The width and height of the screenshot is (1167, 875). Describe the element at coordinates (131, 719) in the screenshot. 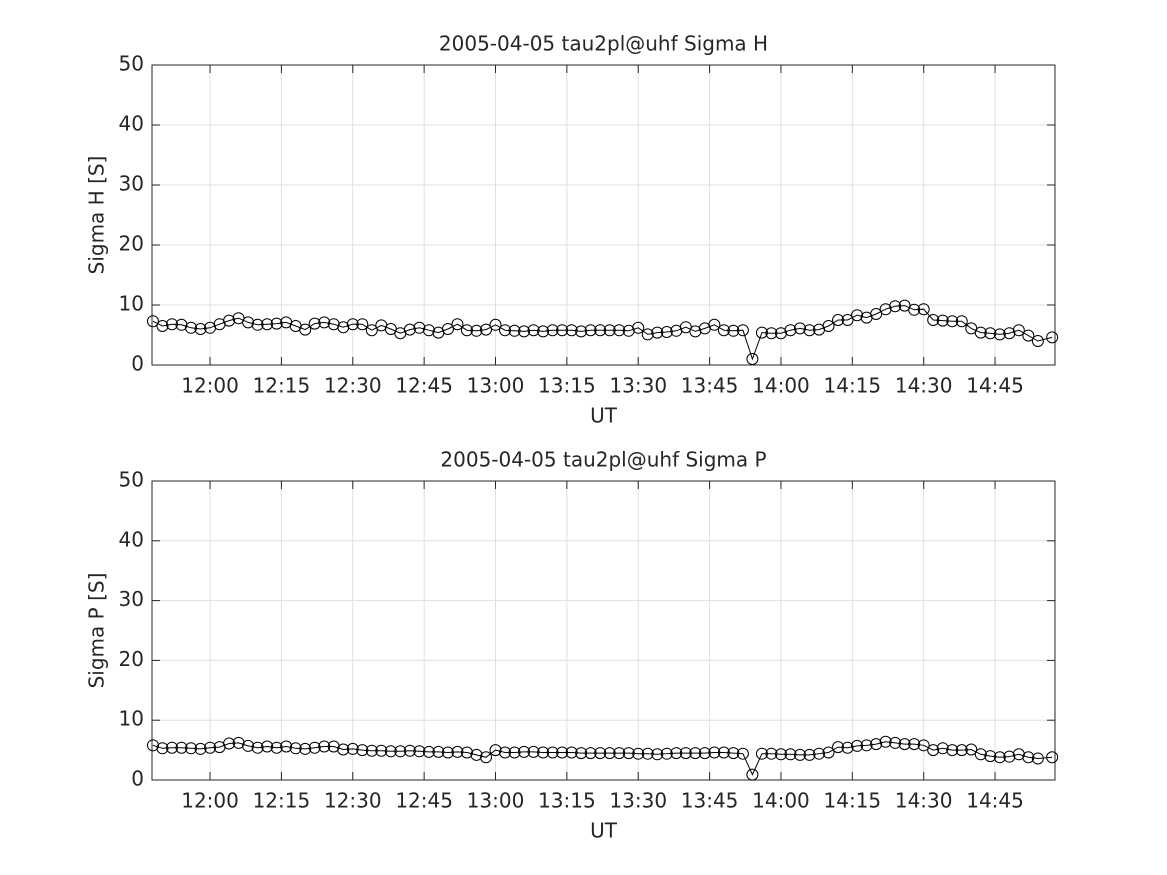

I see `y-tick-label: 10` at that location.